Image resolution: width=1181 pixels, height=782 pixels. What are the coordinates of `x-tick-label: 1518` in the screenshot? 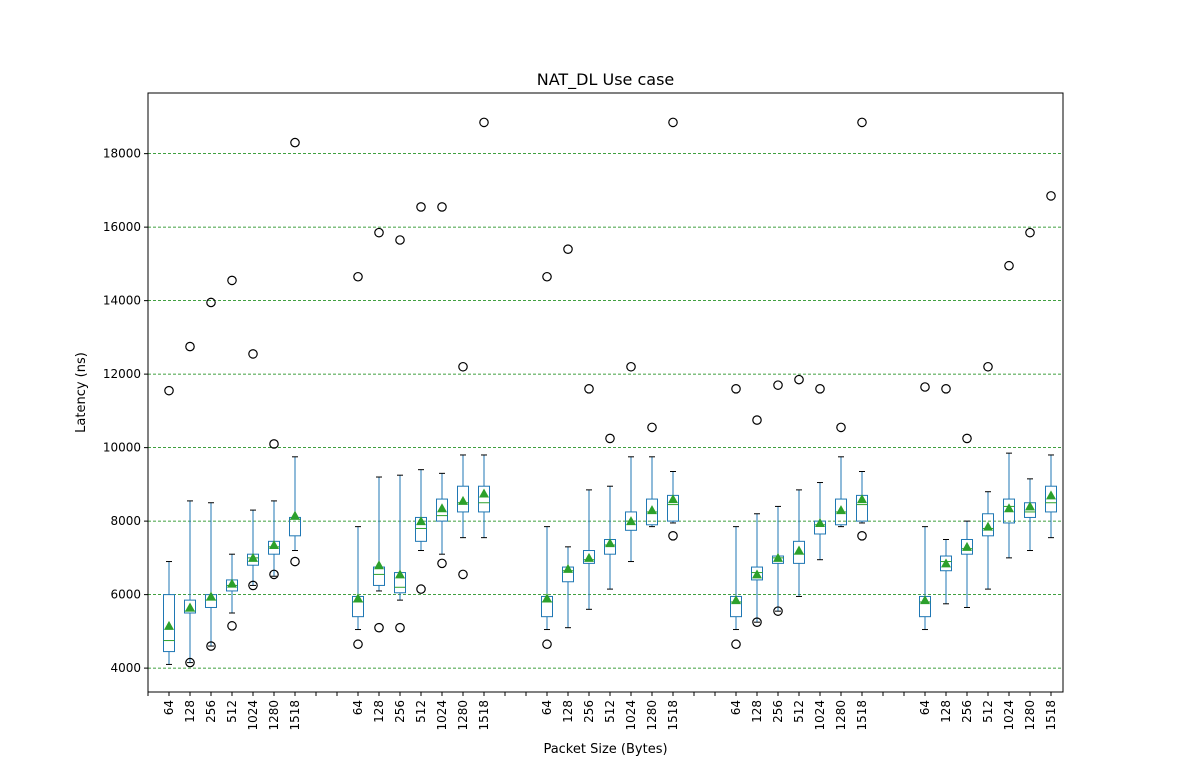 It's located at (1051, 715).